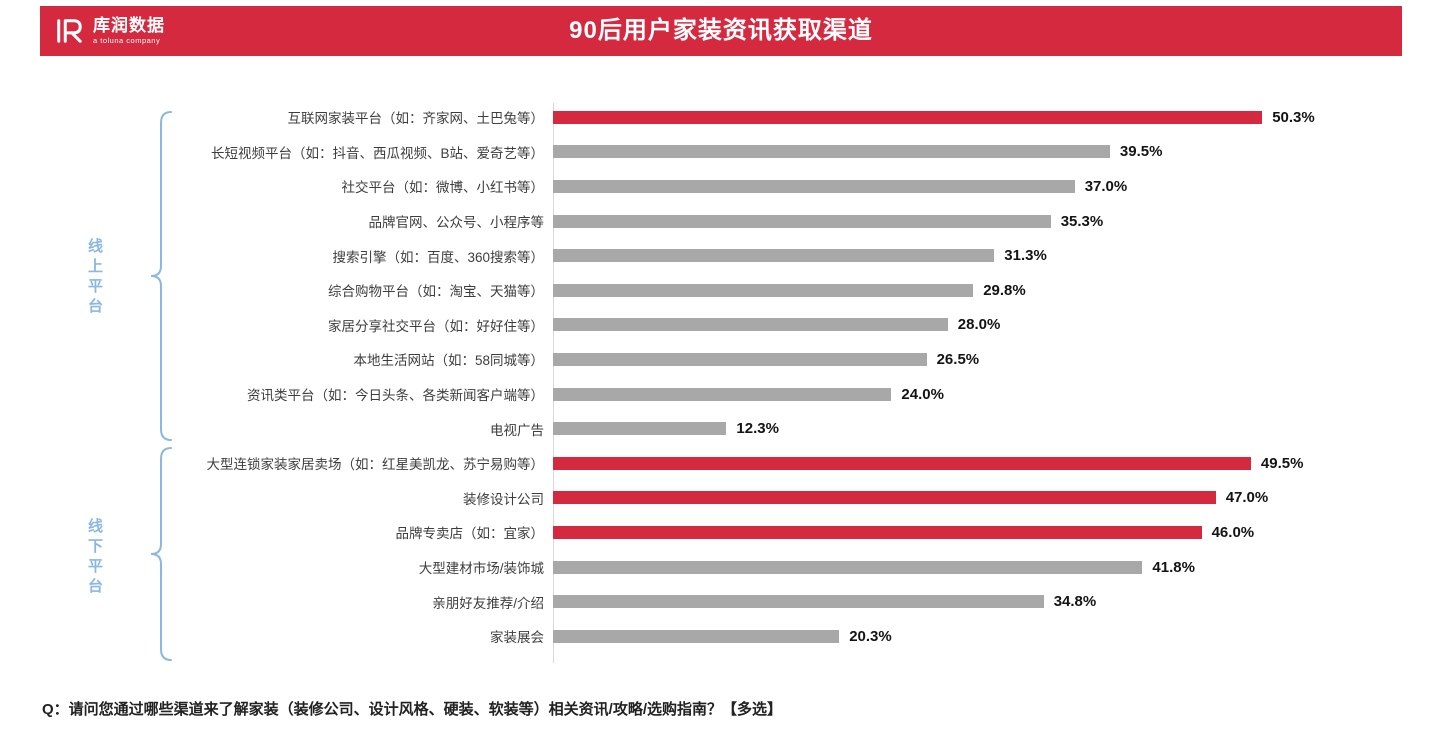 This screenshot has width=1440, height=734. I want to click on bar-zone: 34.8%, so click(824, 601).